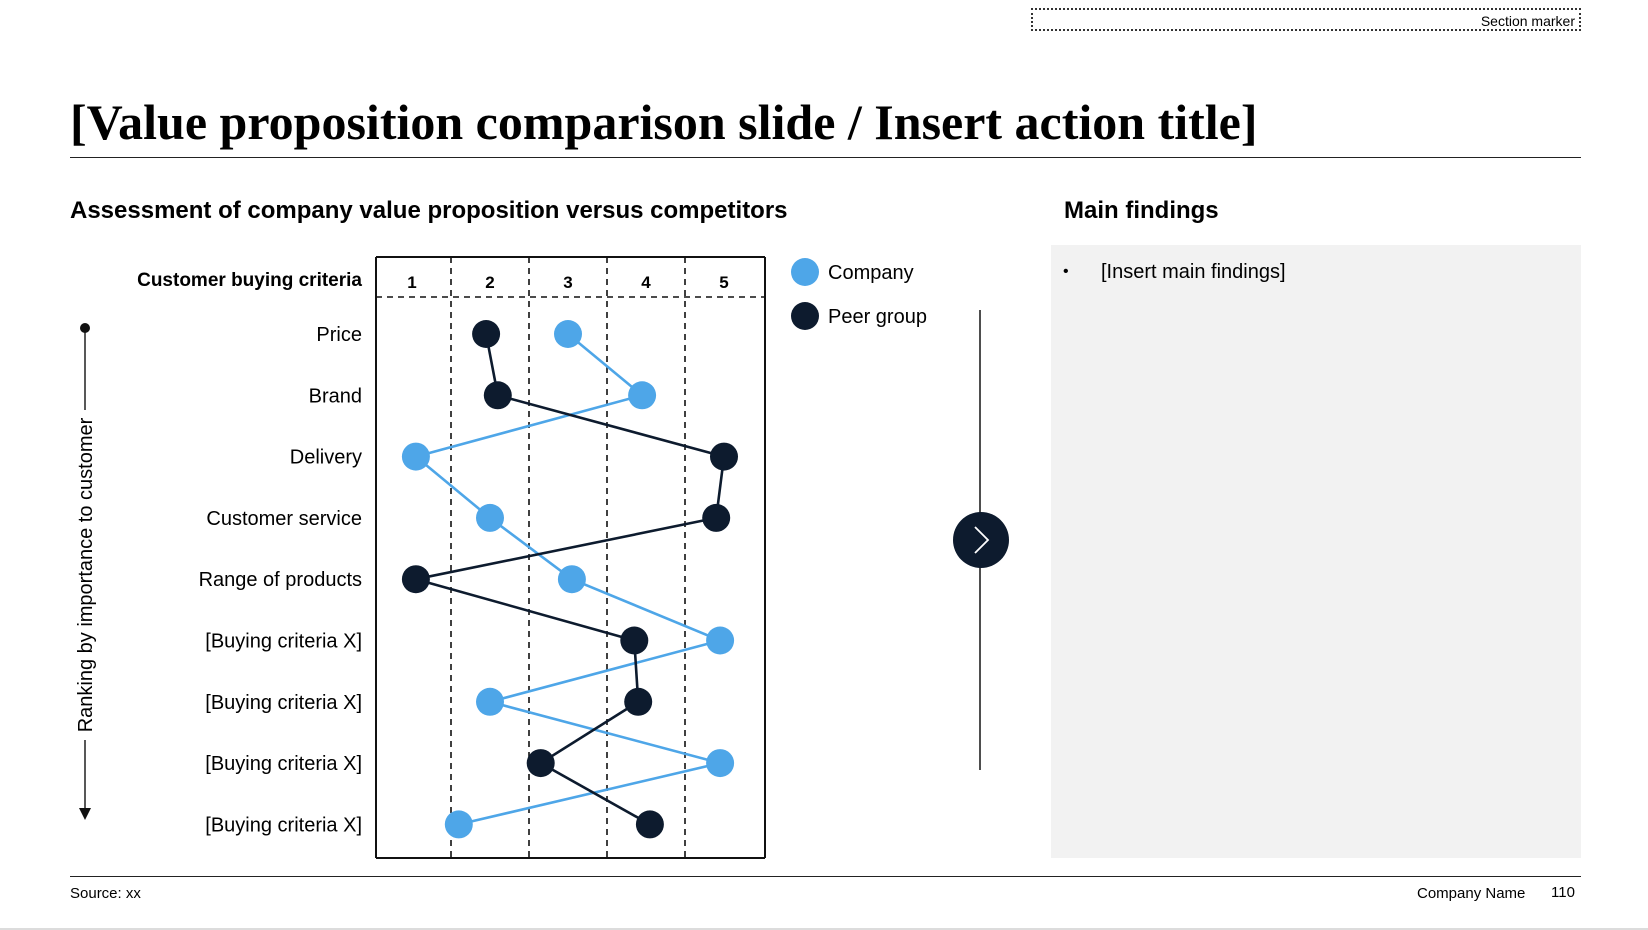 The height and width of the screenshot is (930, 1648). What do you see at coordinates (489, 282) in the screenshot?
I see `x-tick-label: 2` at bounding box center [489, 282].